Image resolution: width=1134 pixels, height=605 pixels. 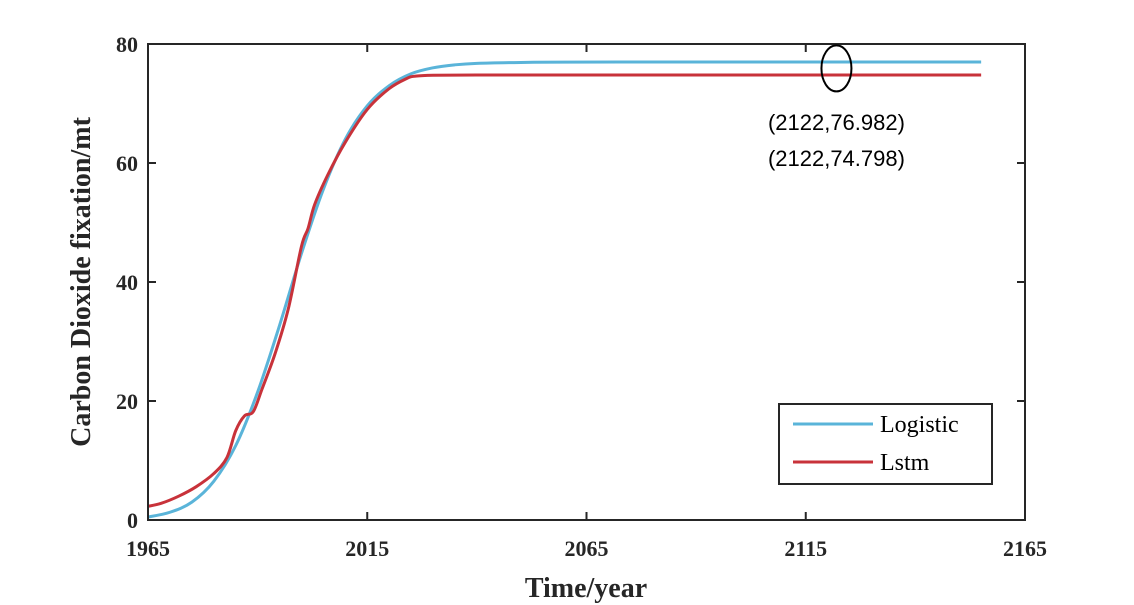 I want to click on legend-label-logistic: Logistic, so click(x=919, y=425).